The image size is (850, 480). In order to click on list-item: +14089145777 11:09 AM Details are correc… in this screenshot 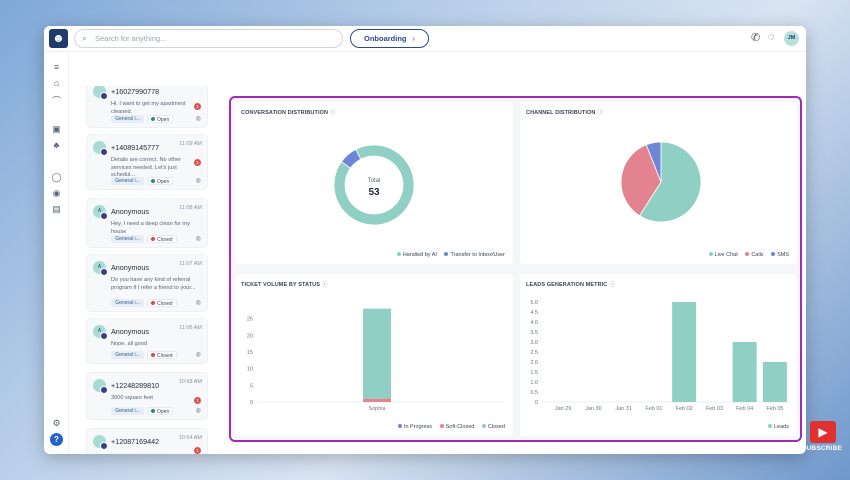, I will do `click(147, 162)`.